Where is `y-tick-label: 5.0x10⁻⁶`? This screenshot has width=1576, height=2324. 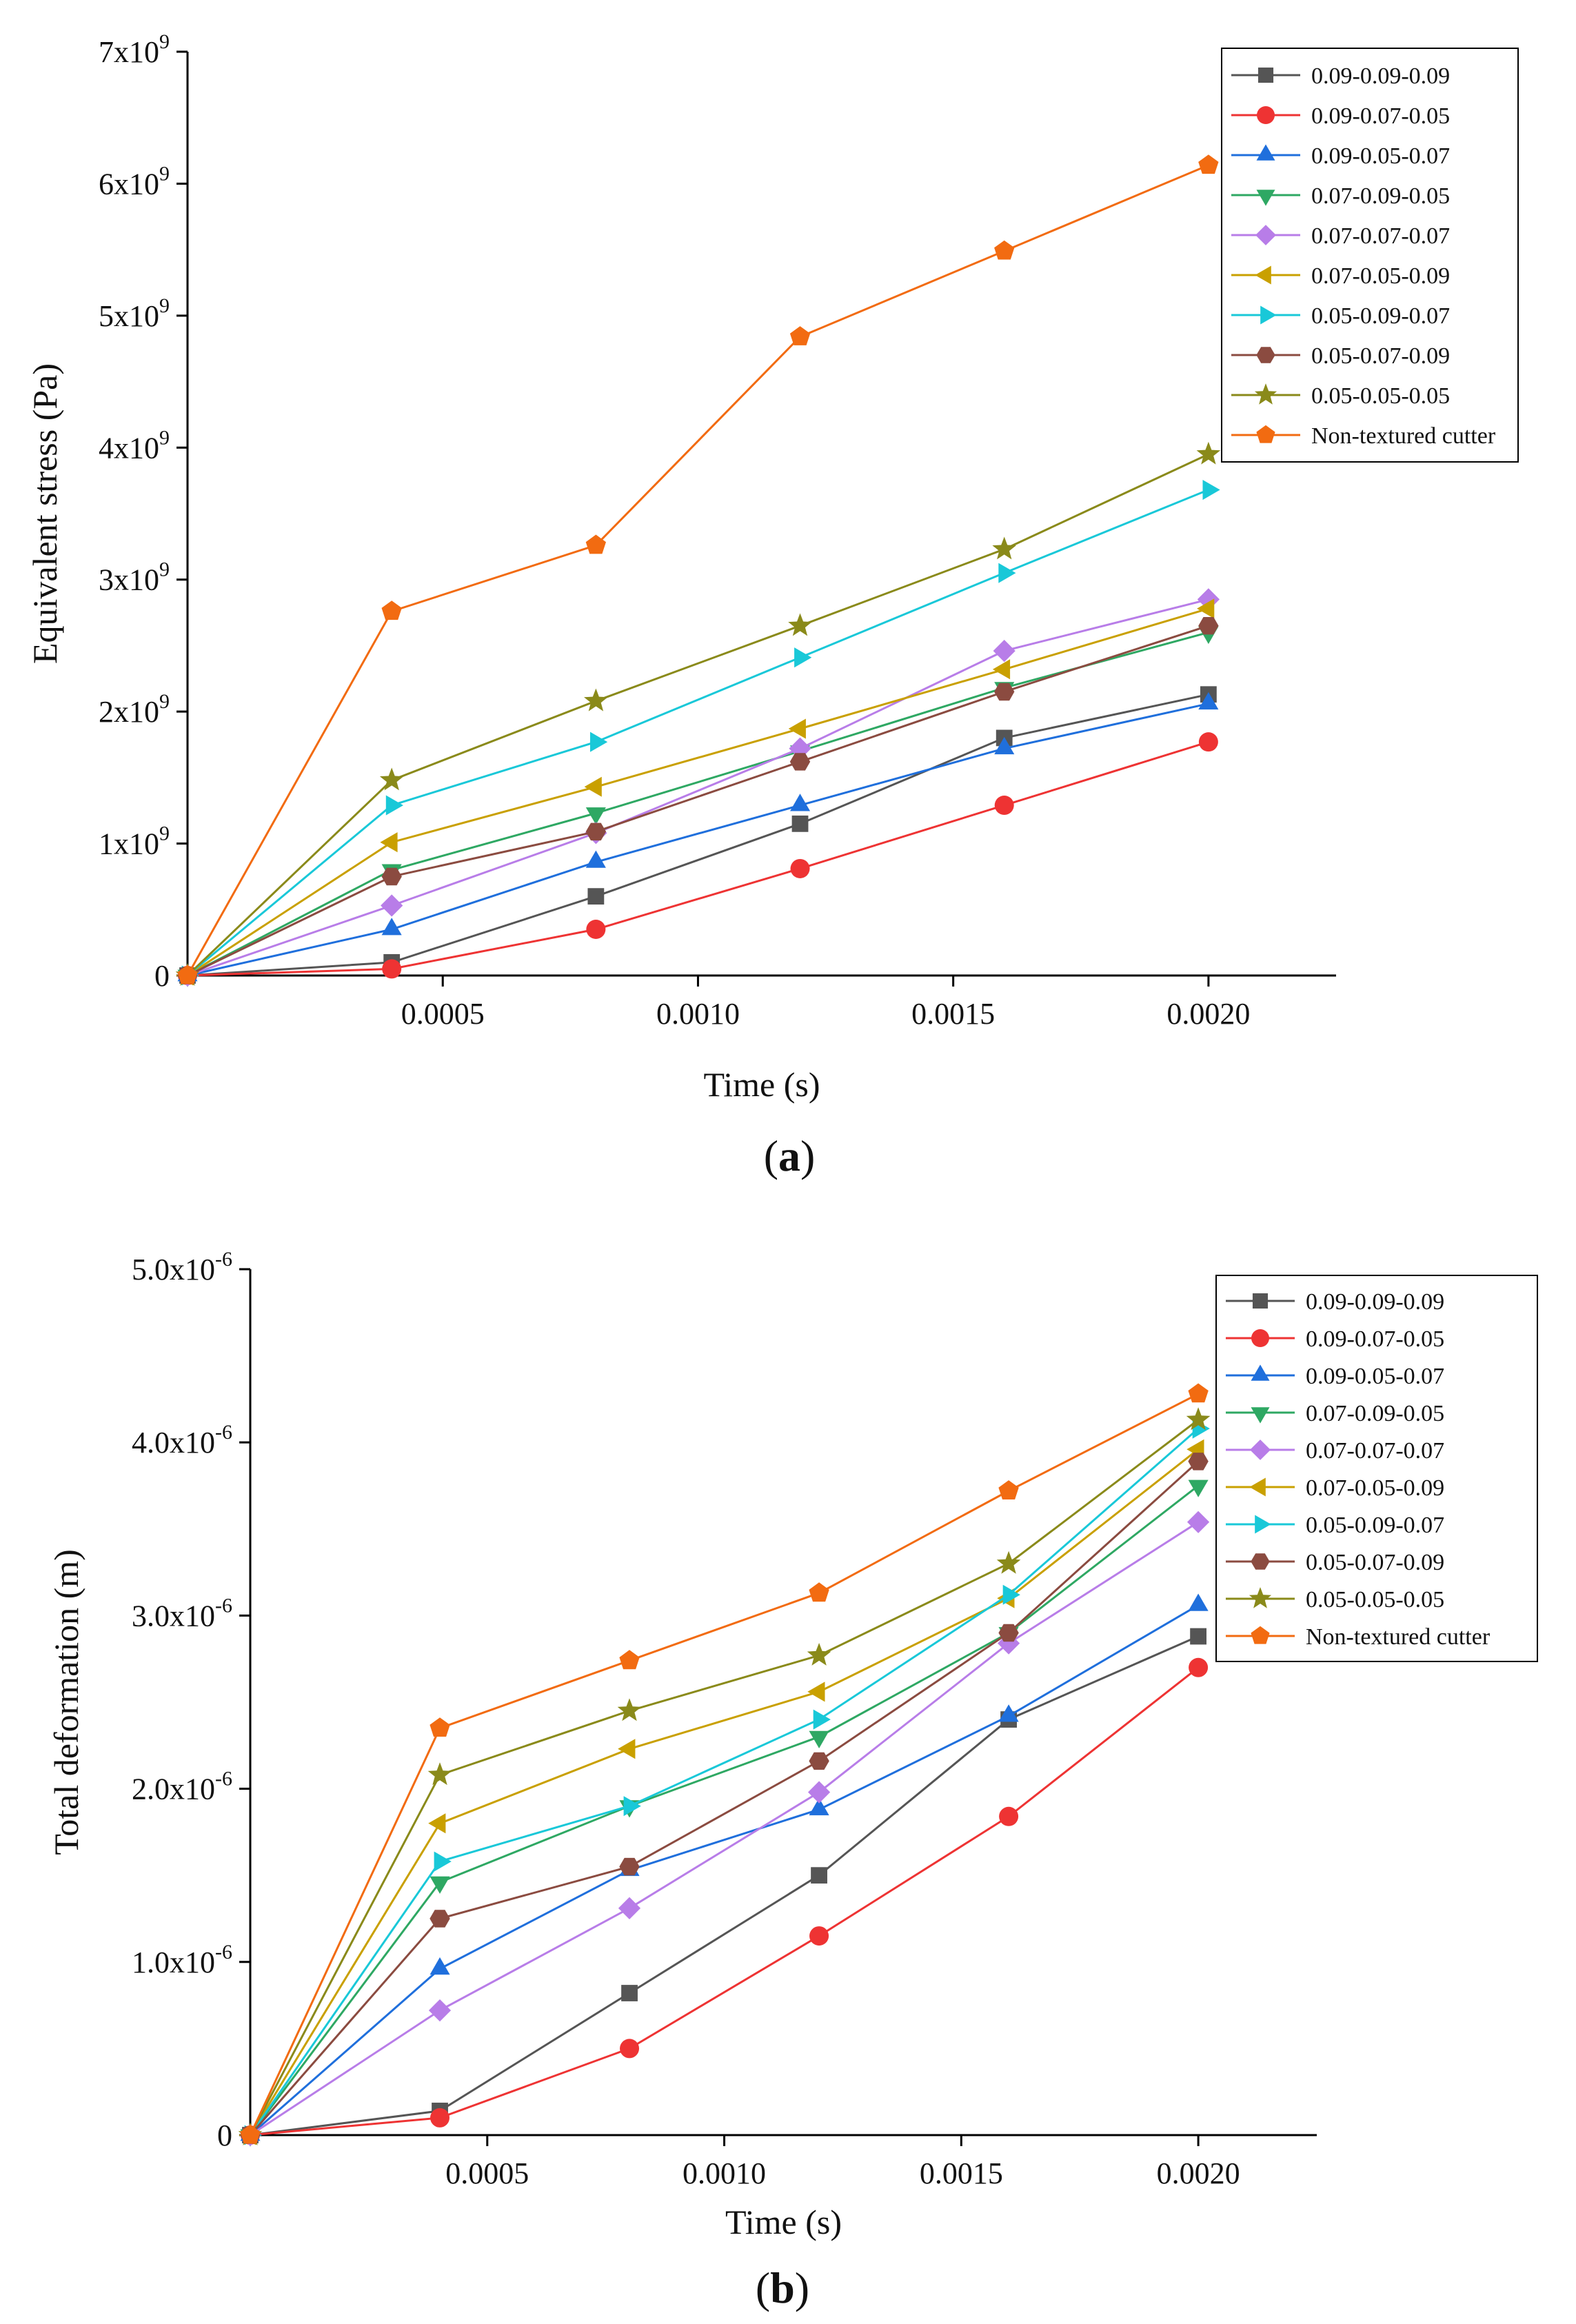
y-tick-label: 5.0x10⁻⁶ is located at coordinates (182, 1267).